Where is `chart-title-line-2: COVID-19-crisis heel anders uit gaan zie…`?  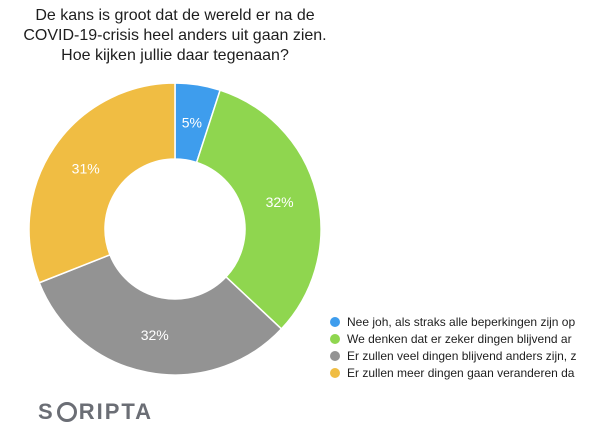 chart-title-line-2: COVID-19-crisis heel anders uit gaan zie… is located at coordinates (175, 35).